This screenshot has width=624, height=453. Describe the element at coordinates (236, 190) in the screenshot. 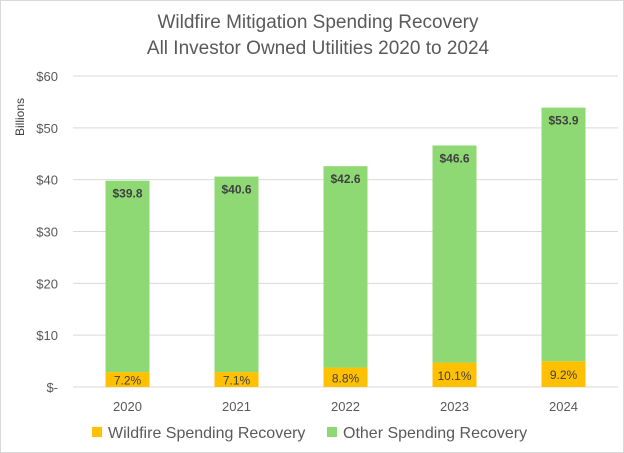

I see `total-label: $40.6` at that location.